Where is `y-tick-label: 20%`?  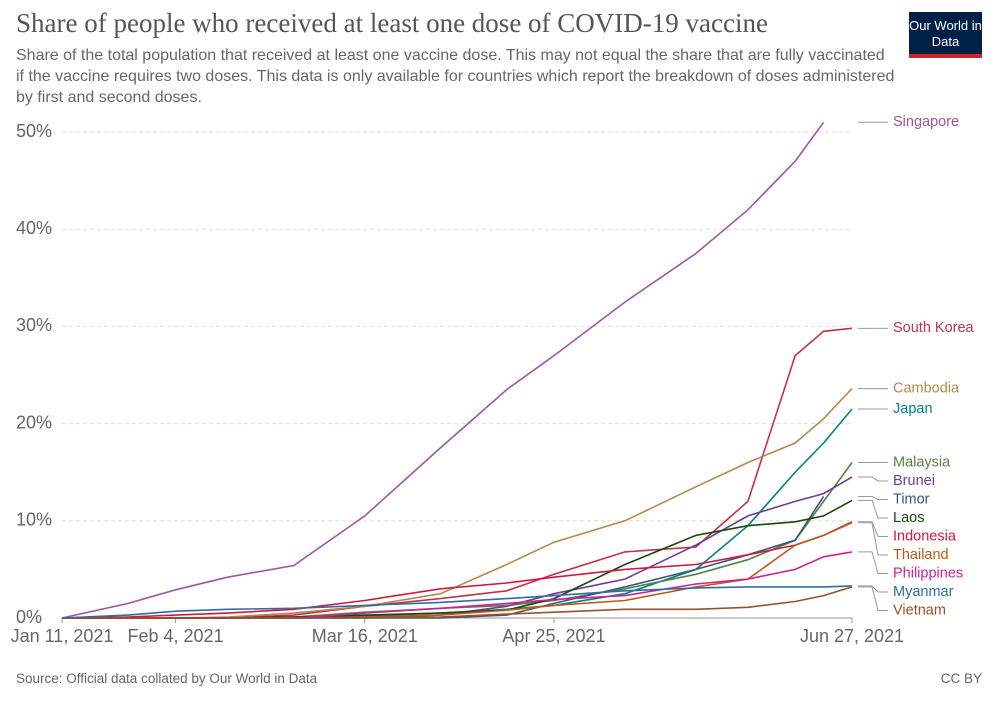 y-tick-label: 20% is located at coordinates (34, 422).